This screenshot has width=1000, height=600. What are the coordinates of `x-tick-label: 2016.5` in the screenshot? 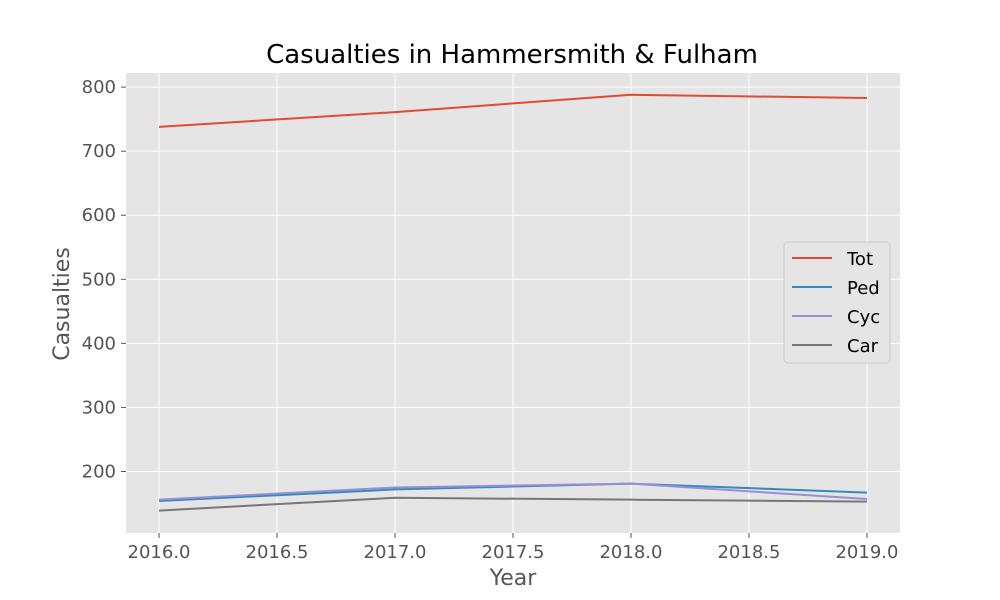 It's located at (277, 552).